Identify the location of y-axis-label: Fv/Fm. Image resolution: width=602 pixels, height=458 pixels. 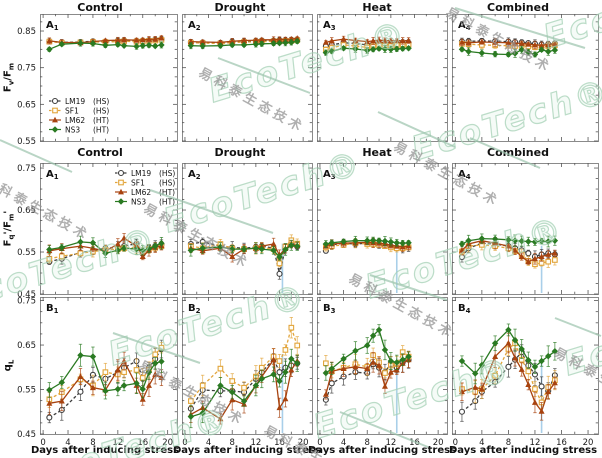
(9, 77).